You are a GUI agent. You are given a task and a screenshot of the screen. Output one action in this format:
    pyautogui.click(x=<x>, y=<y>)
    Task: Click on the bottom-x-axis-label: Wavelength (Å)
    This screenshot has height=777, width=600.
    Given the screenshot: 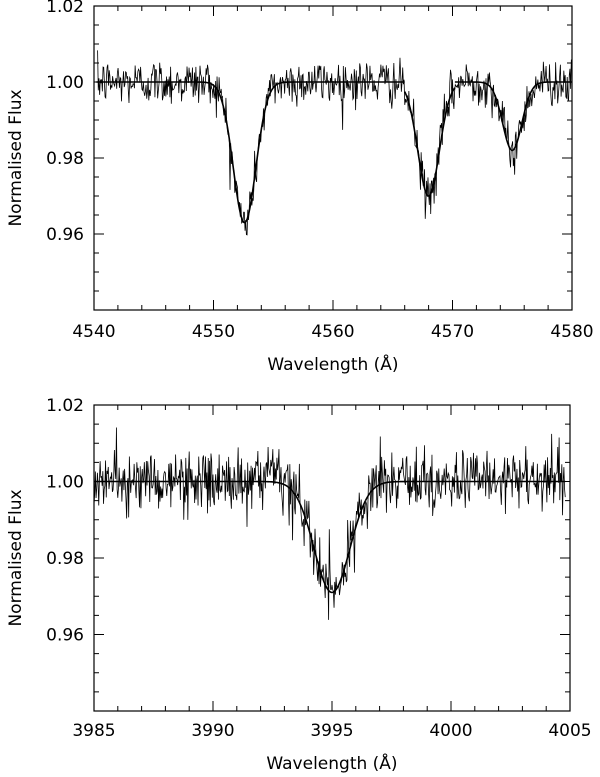 What is the action you would take?
    pyautogui.click(x=331, y=763)
    